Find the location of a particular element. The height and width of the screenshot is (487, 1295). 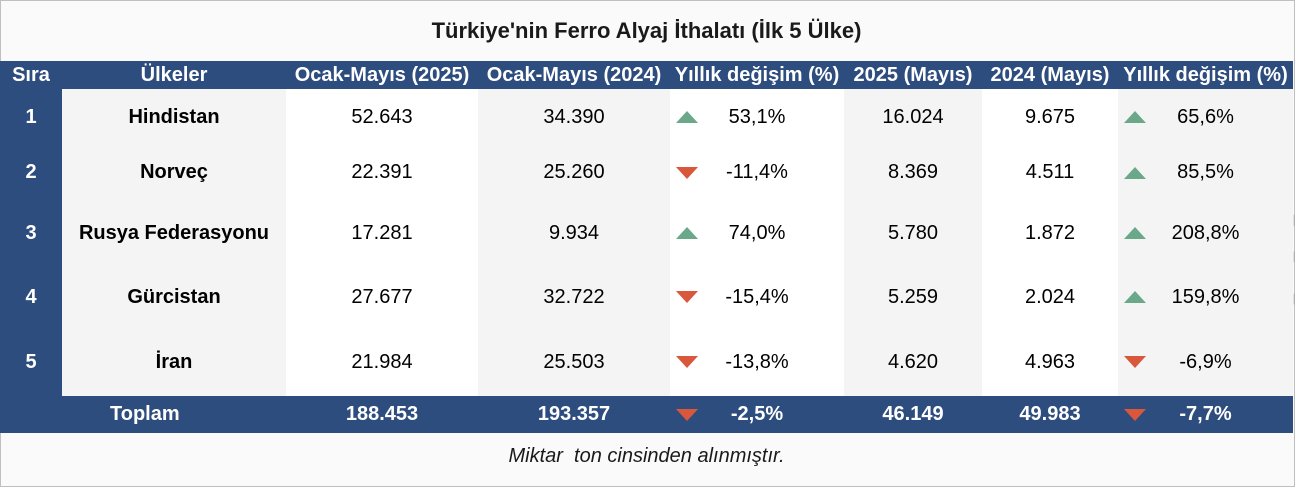

change-value: -6,9% is located at coordinates (1205, 361).